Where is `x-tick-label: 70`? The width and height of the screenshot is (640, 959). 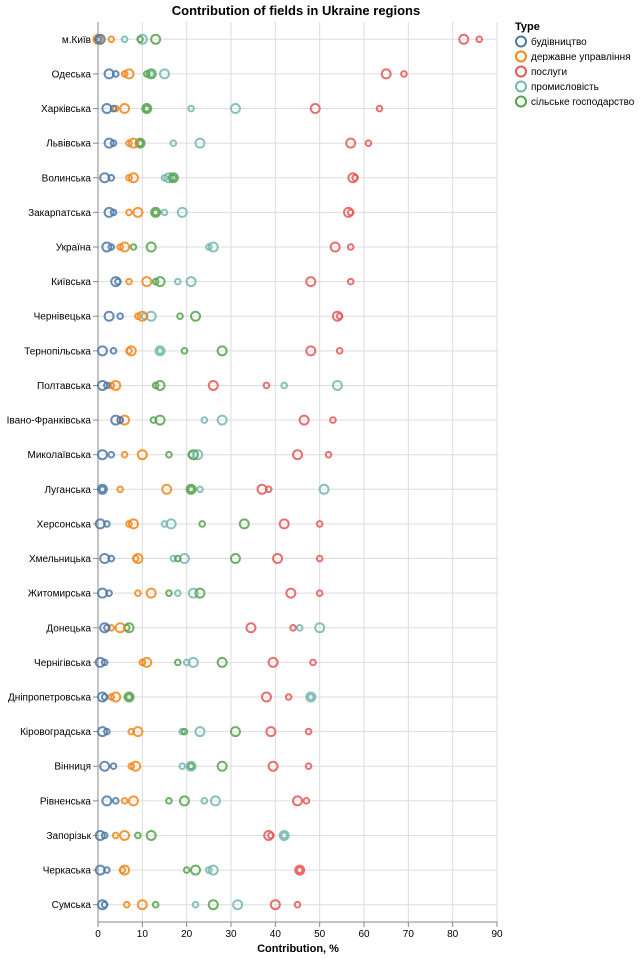
x-tick-label: 70 is located at coordinates (409, 934).